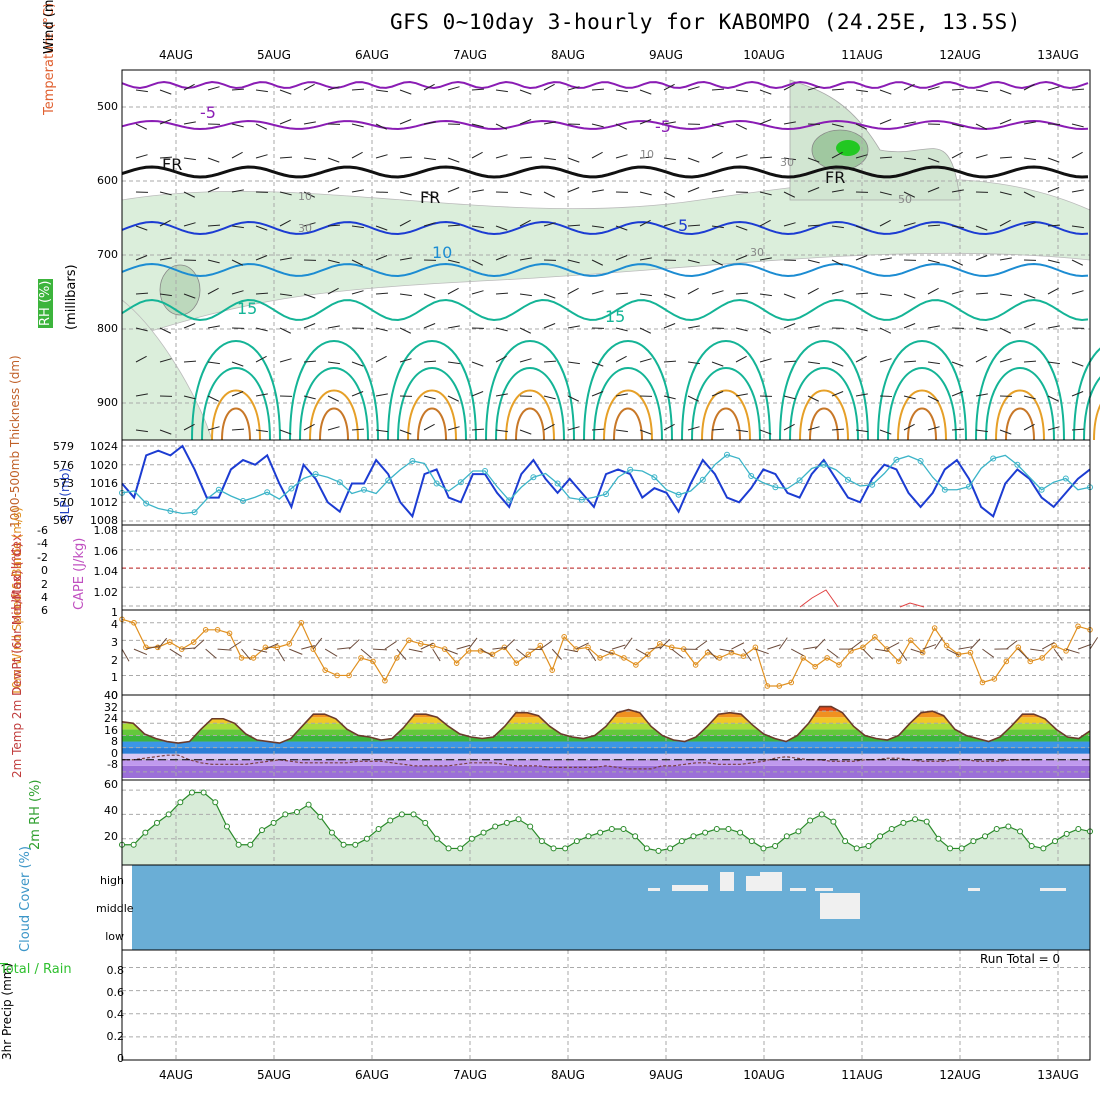 This screenshot has height=1100, width=1100. I want to click on top-date-label: 7AUG, so click(470, 55).